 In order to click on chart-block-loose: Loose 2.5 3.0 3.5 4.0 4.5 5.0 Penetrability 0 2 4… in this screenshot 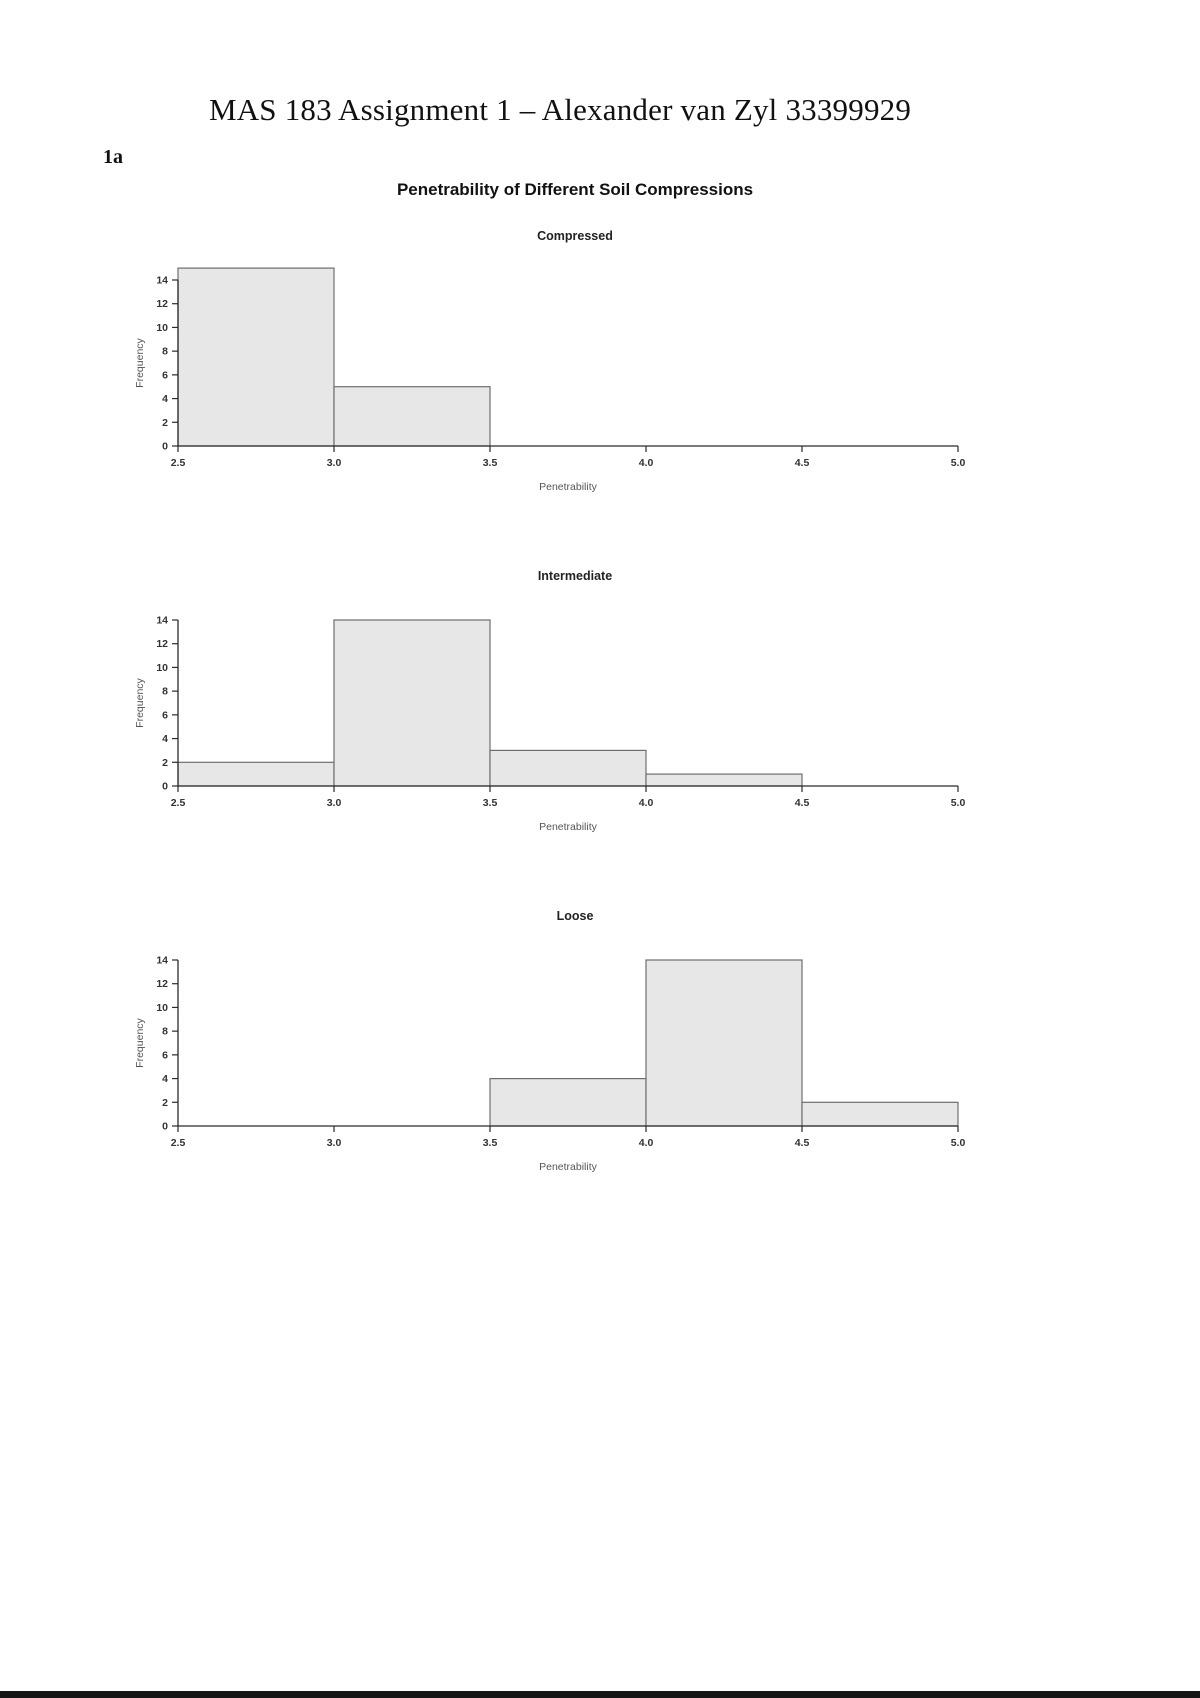, I will do `click(575, 1045)`.